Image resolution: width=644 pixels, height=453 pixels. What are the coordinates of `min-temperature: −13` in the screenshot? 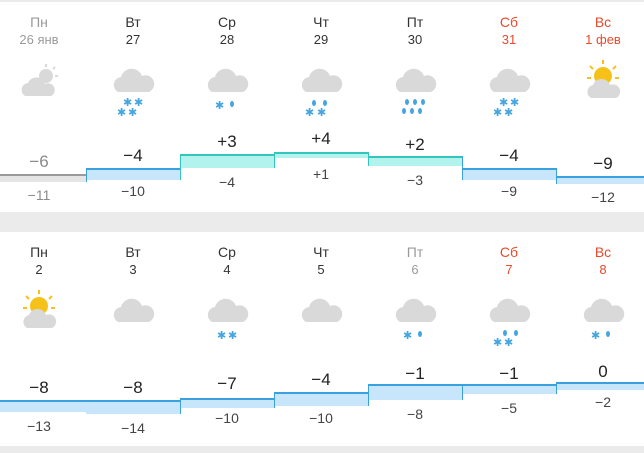 It's located at (39, 426).